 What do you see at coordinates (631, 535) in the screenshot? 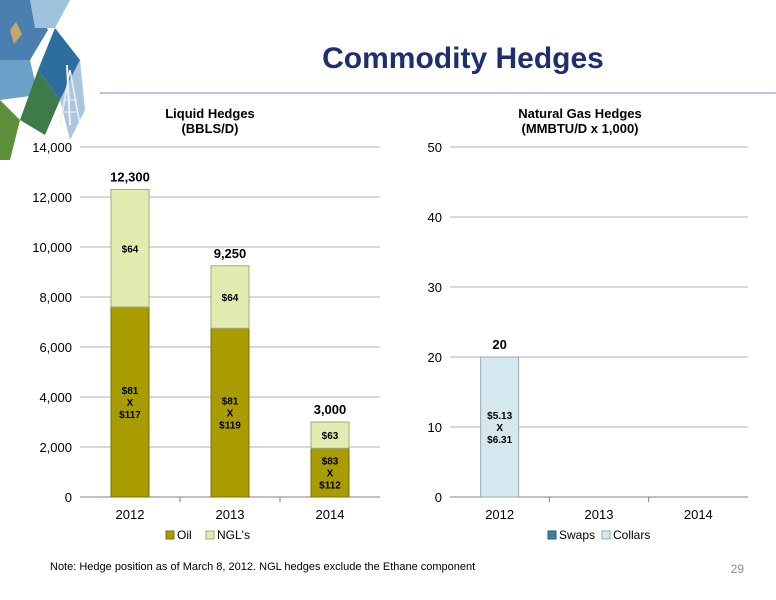
I see `gas-legend-label: Collars` at bounding box center [631, 535].